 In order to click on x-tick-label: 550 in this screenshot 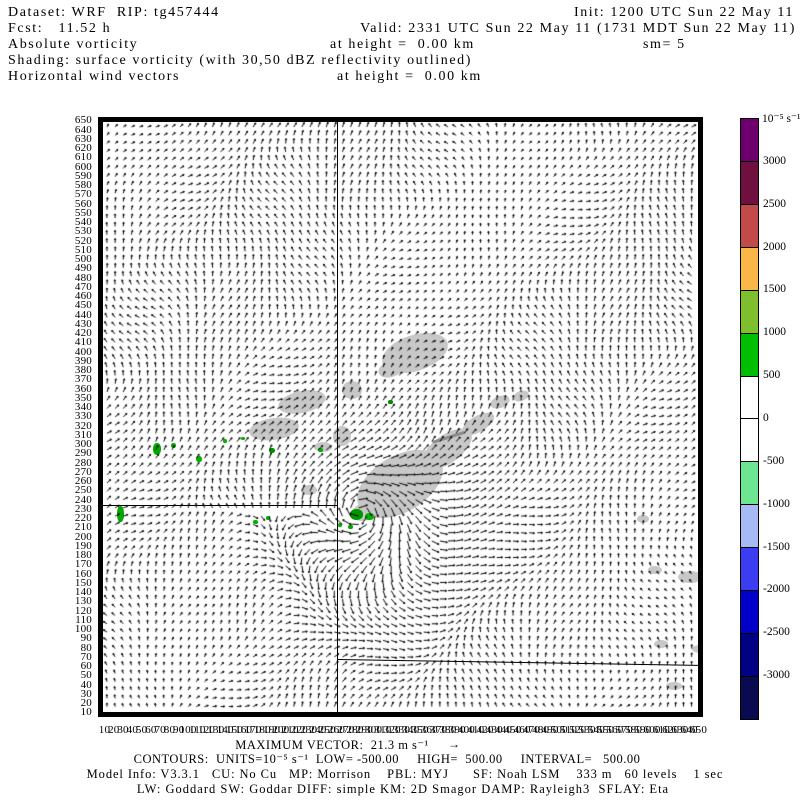, I will do `click(606, 730)`.